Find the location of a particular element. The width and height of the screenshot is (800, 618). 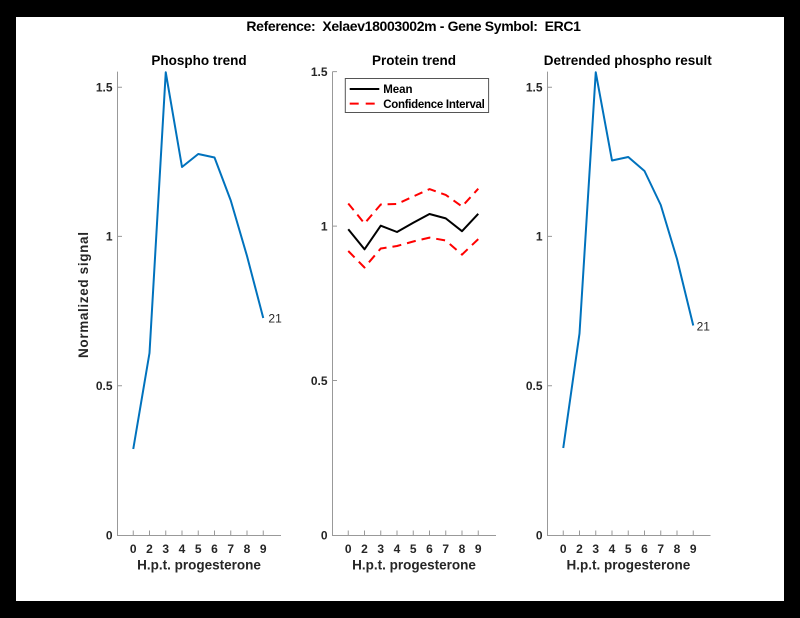

svg-text: Phospho trend is located at coordinates (198, 60).